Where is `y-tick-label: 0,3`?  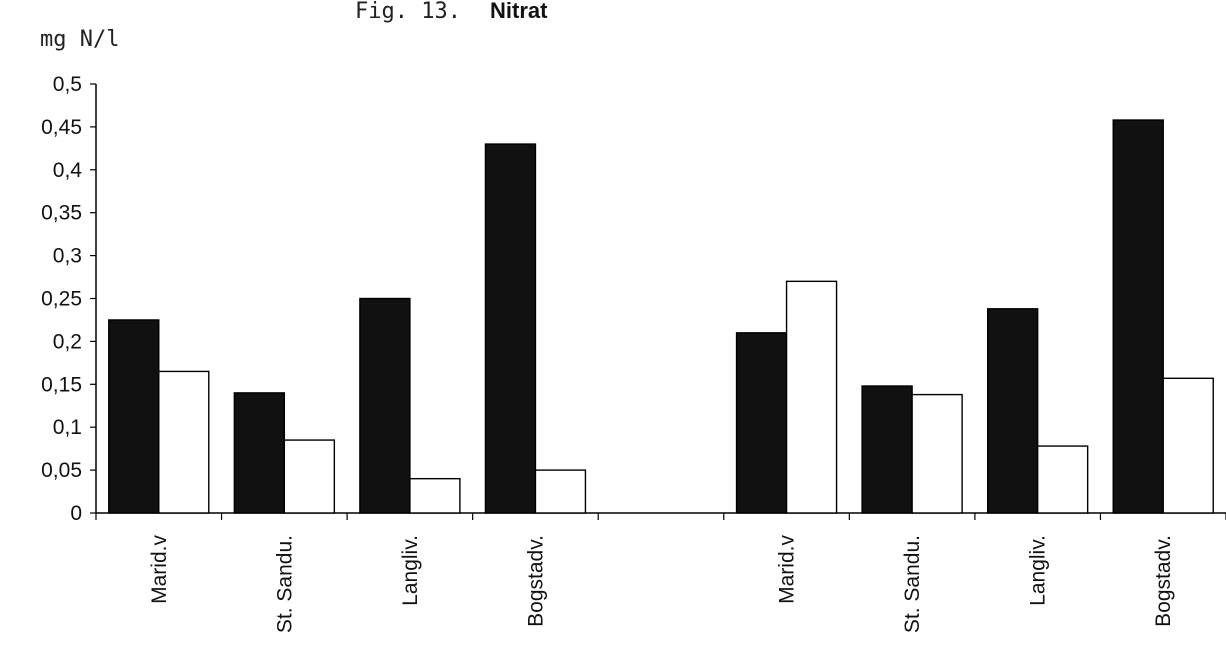
y-tick-label: 0,3 is located at coordinates (67, 256).